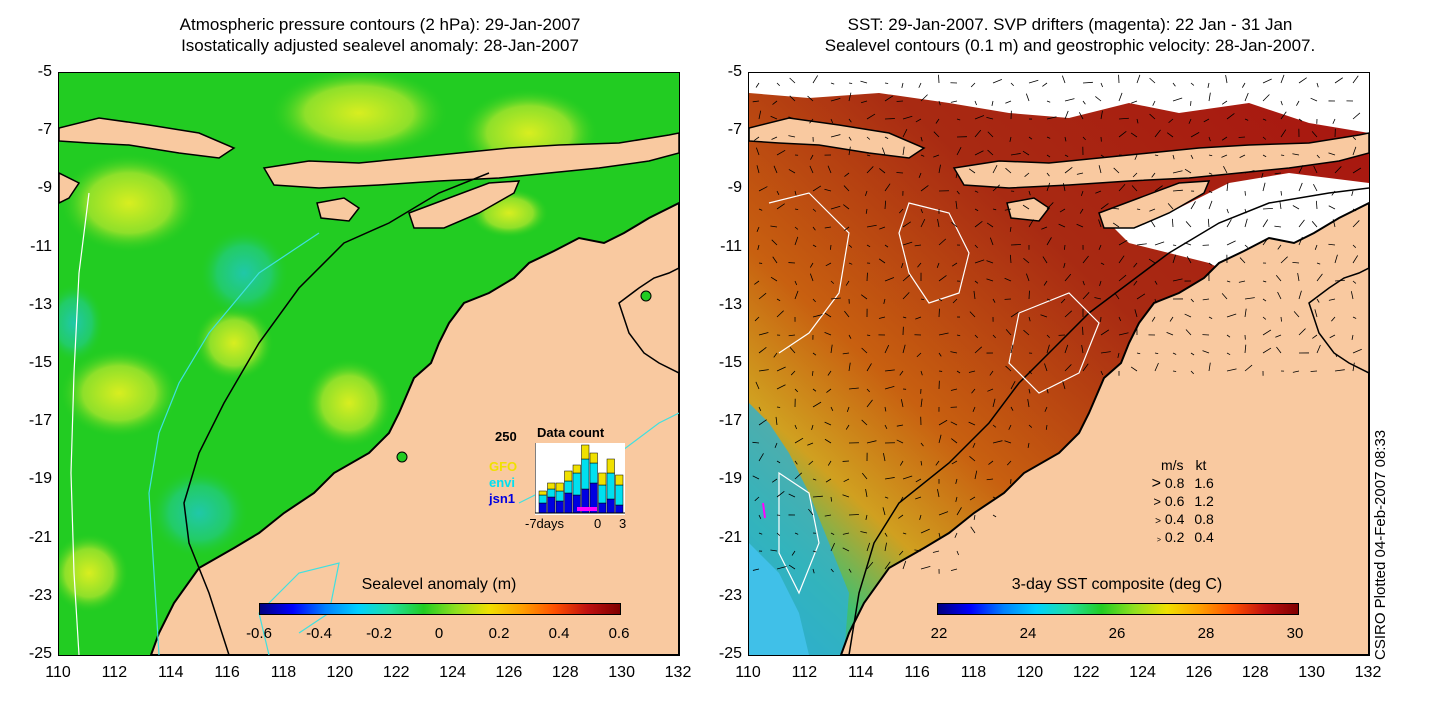  What do you see at coordinates (1173, 483) in the screenshot?
I see `velocity-ms-value: 0.8` at bounding box center [1173, 483].